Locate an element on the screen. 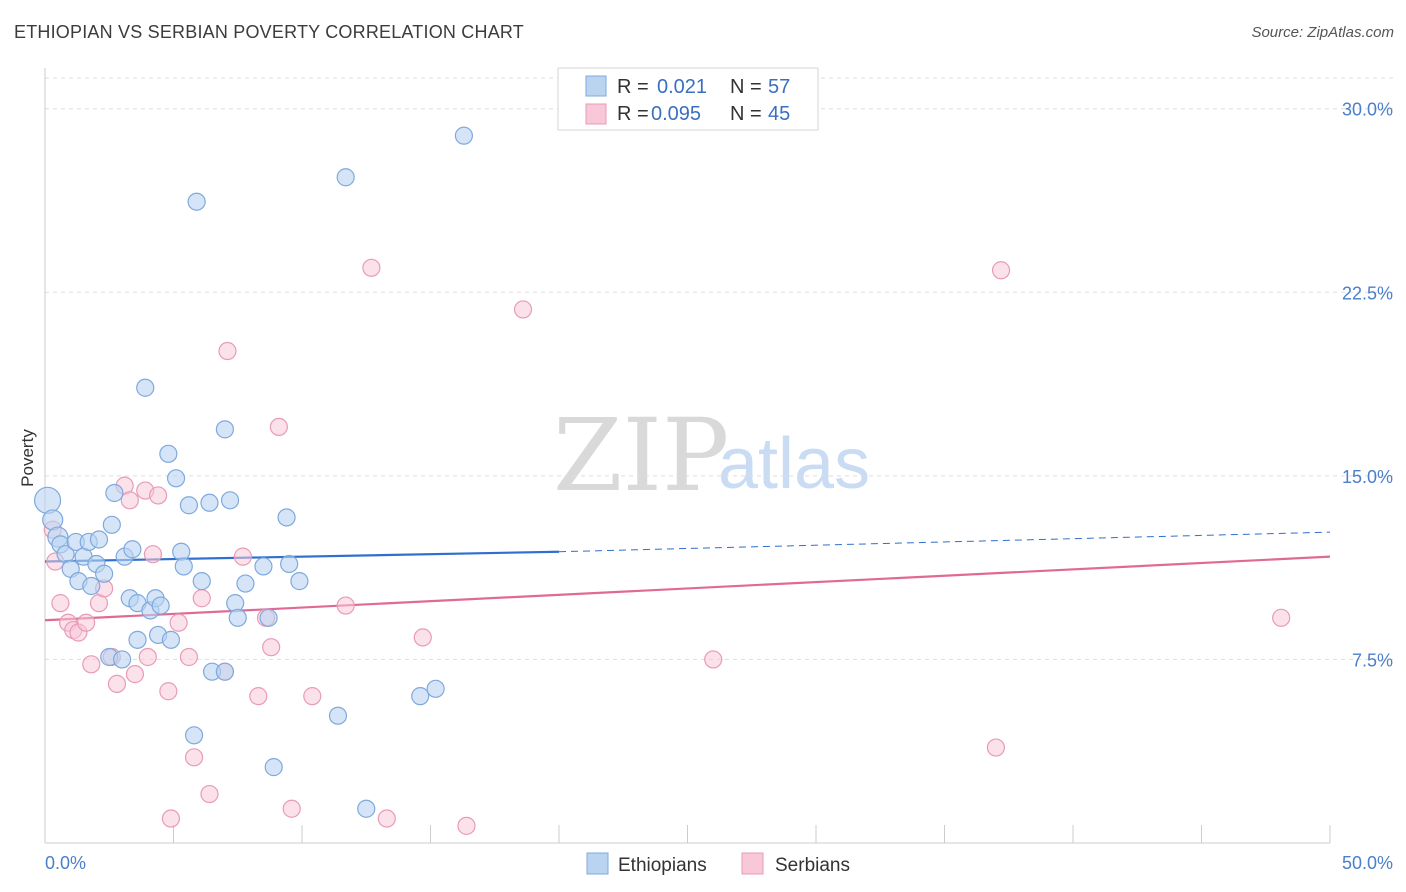 The height and width of the screenshot is (892, 1406). y-tick-label-0: 7.5% is located at coordinates (1372, 660).